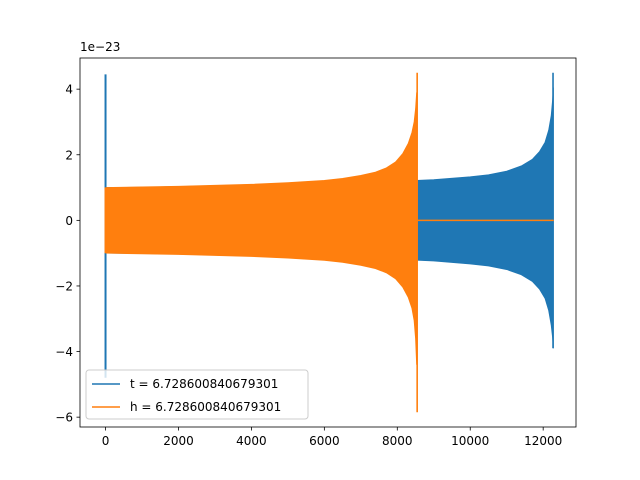 This screenshot has width=640, height=480. Describe the element at coordinates (106, 441) in the screenshot. I see `x-tick-label: 0` at that location.